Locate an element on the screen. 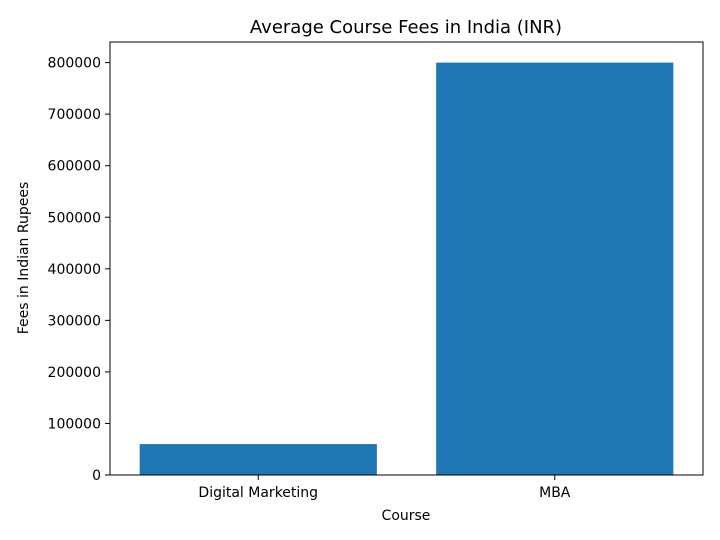 The height and width of the screenshot is (540, 720). x-tick-label: Digital Marketing is located at coordinates (258, 493).